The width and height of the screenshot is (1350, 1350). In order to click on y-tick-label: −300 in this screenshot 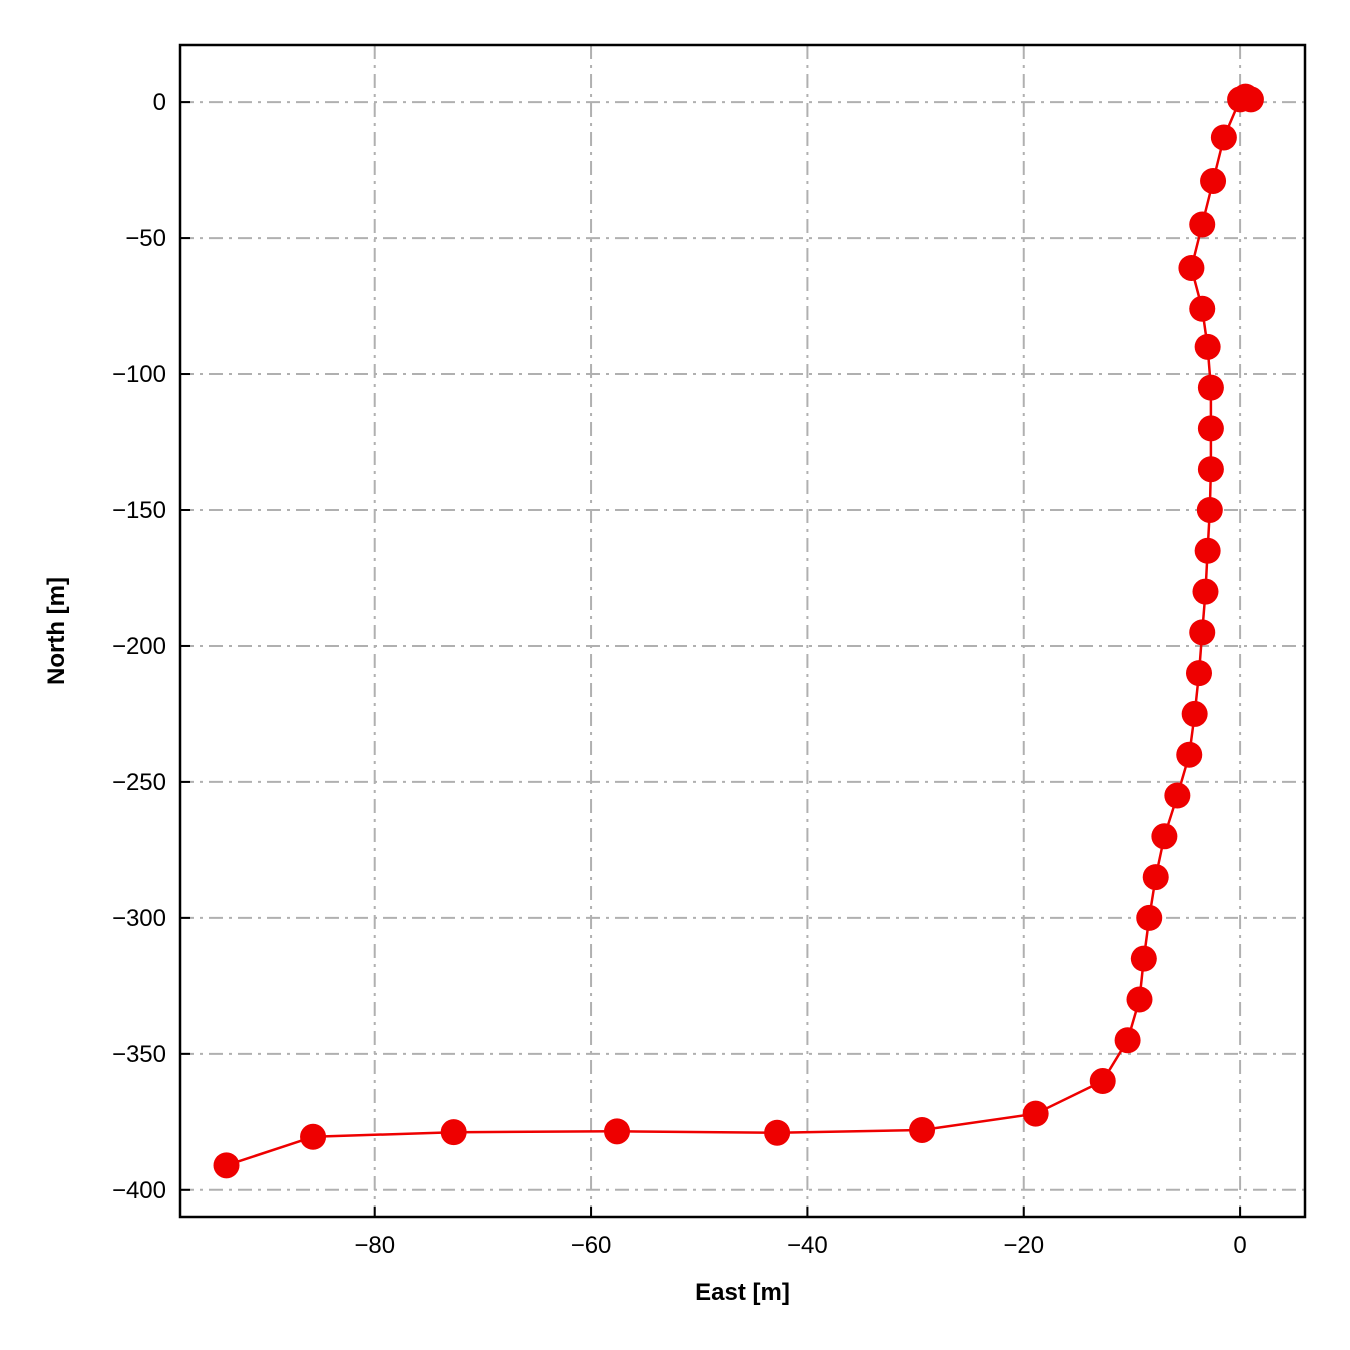, I will do `click(139, 918)`.